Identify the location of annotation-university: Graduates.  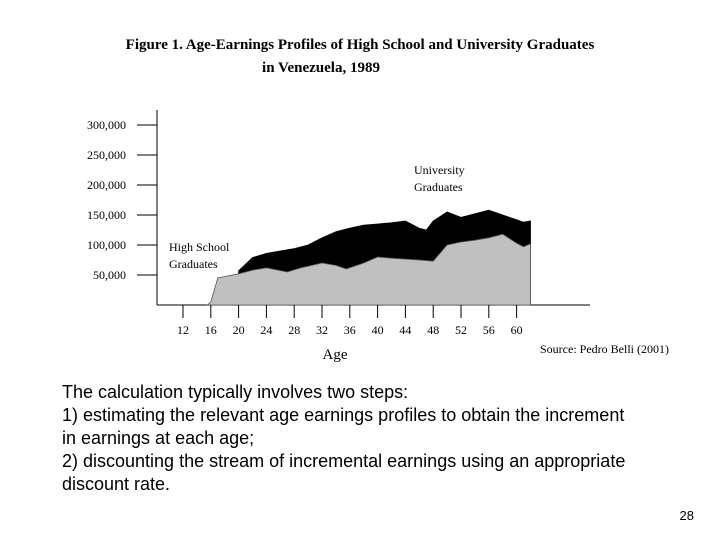
(438, 187).